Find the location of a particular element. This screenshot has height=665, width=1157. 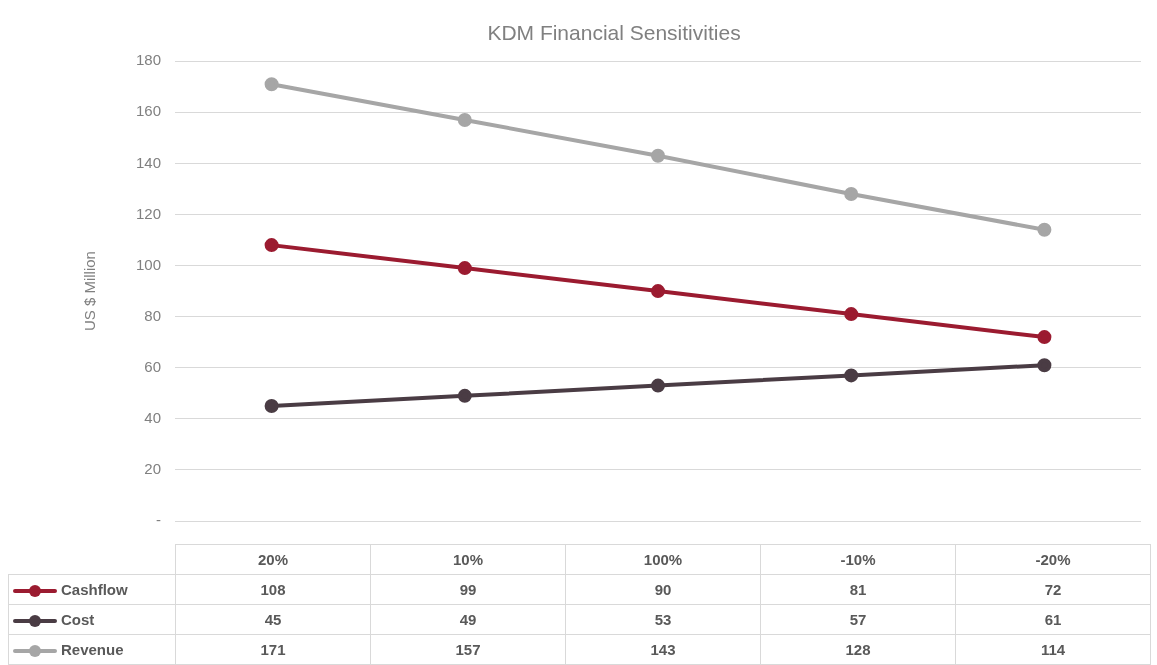

y-axis-title: US $ Million is located at coordinates (90, 291).